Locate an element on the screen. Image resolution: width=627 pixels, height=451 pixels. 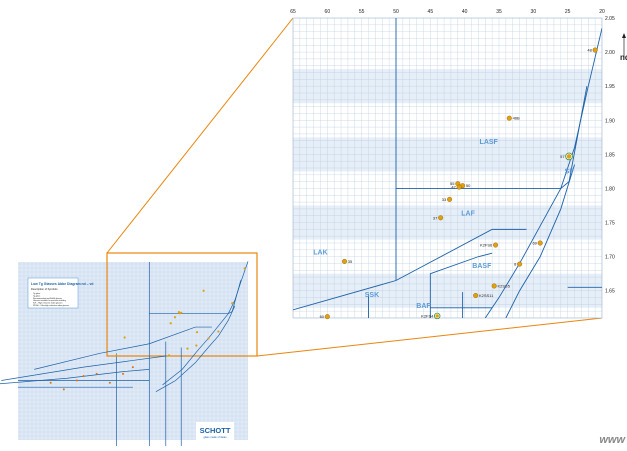
data-point: K2FS4 is located at coordinates (431, 316).